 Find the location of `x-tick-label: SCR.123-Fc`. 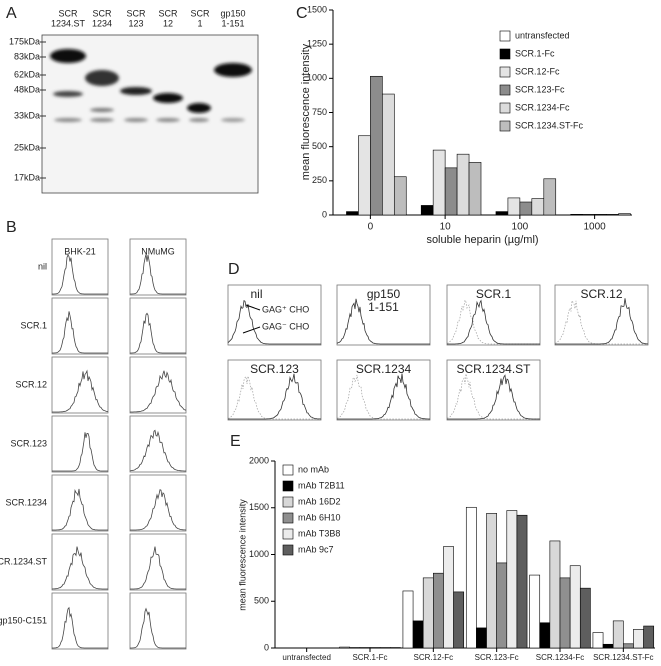

x-tick-label: SCR.123-Fc is located at coordinates (497, 657).